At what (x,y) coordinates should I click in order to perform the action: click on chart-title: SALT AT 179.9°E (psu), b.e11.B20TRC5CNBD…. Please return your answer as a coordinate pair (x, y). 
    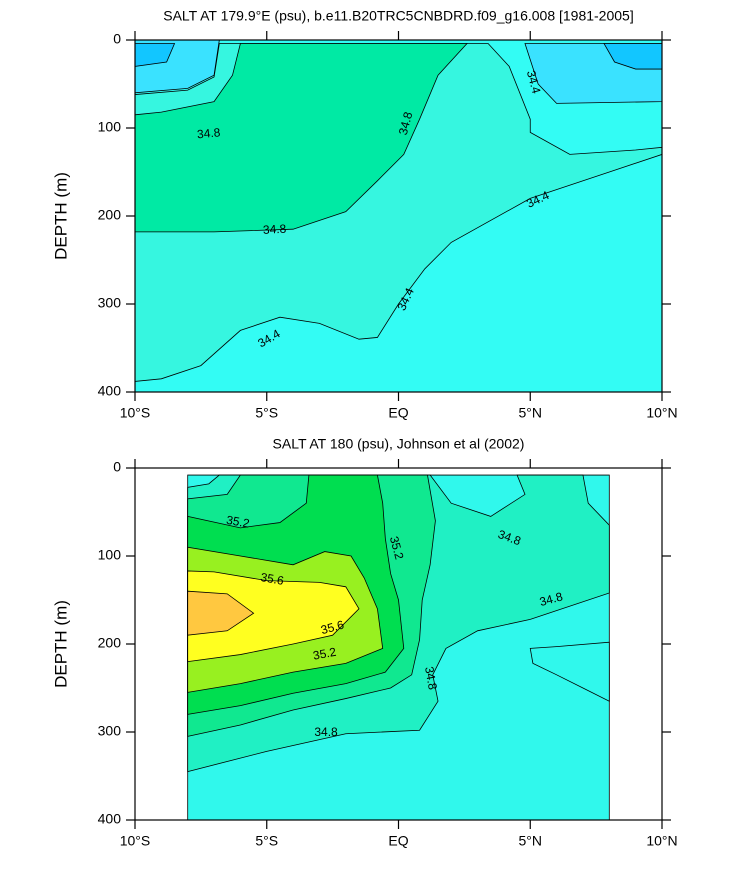
    Looking at the image, I should click on (398, 16).